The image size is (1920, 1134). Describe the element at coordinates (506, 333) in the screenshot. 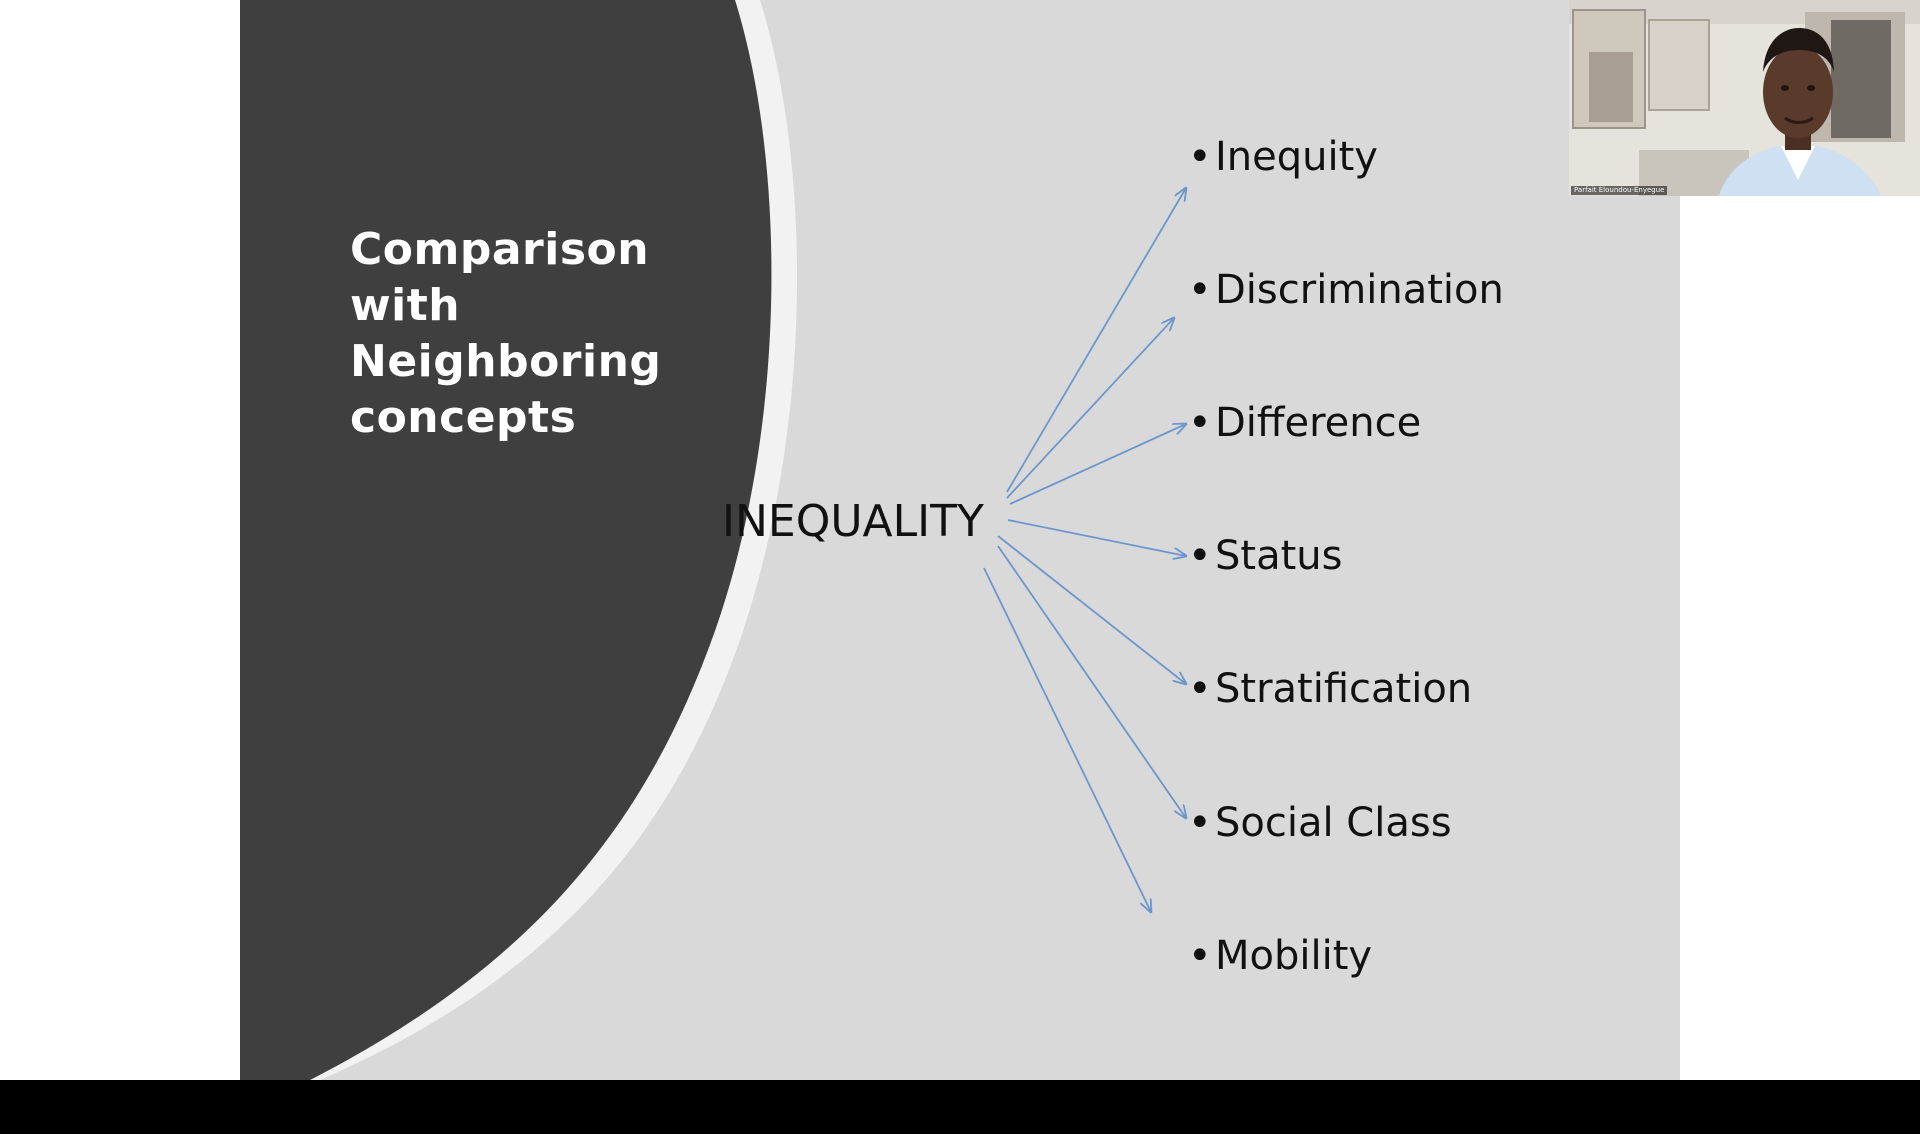

I see `slide-title: Comparison with Neighboring concepts` at that location.